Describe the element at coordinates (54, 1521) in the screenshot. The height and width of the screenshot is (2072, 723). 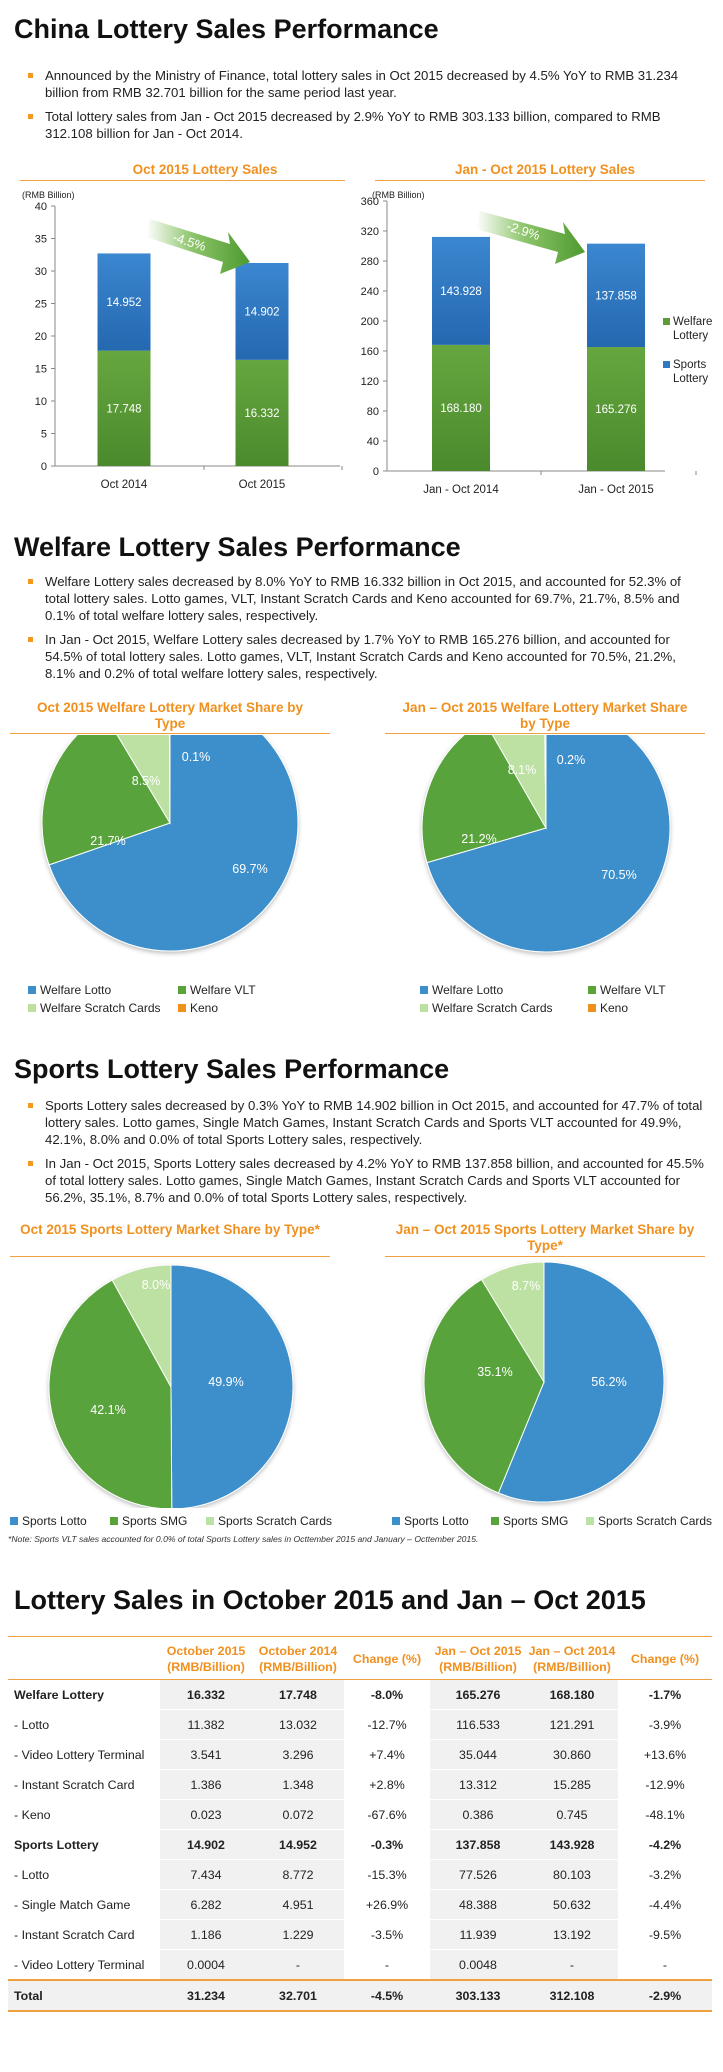
I see `legend-label: Sports Lotto` at that location.